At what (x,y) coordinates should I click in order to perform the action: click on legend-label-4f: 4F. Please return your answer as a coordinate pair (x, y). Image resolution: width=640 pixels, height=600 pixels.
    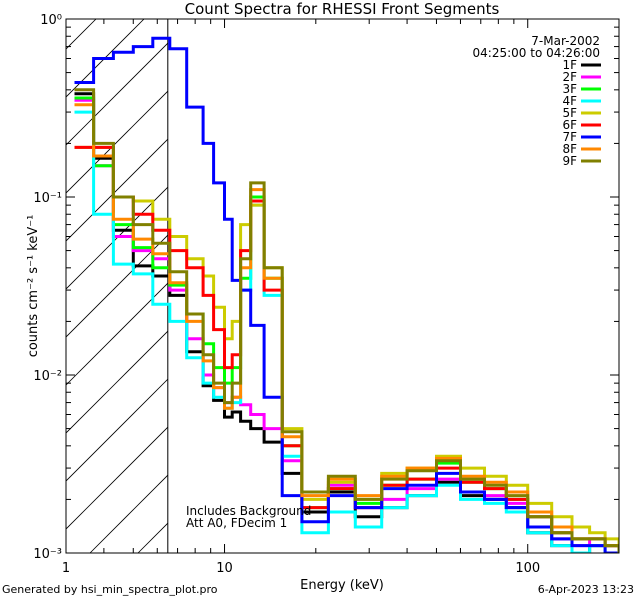
    Looking at the image, I should click on (569, 101).